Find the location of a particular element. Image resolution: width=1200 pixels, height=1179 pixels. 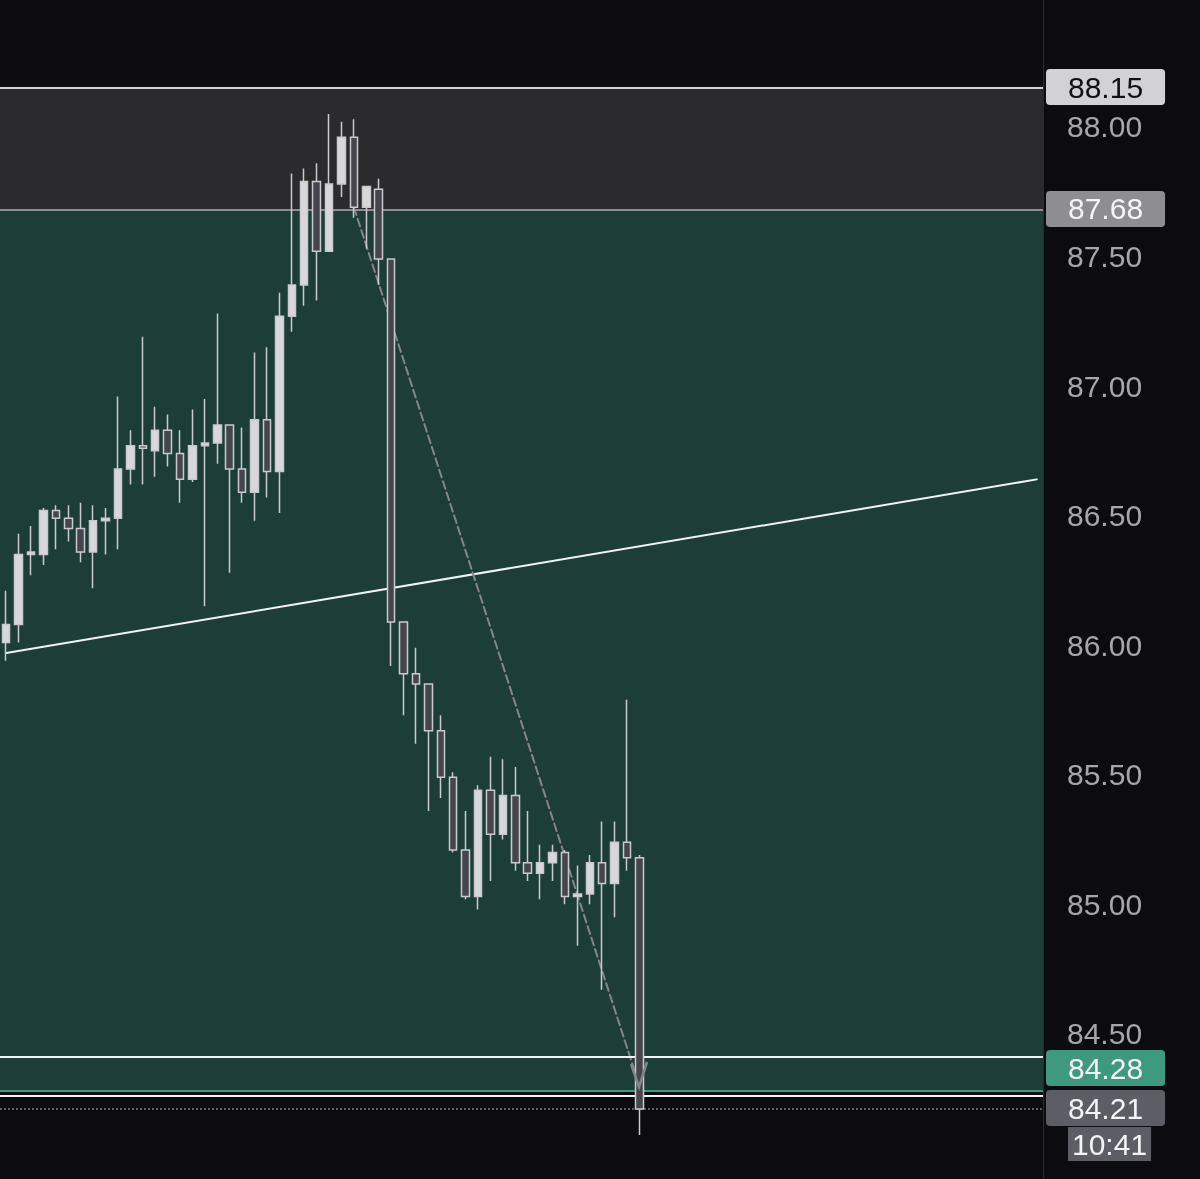

y-tick-label: 84.50 is located at coordinates (1105, 1034).